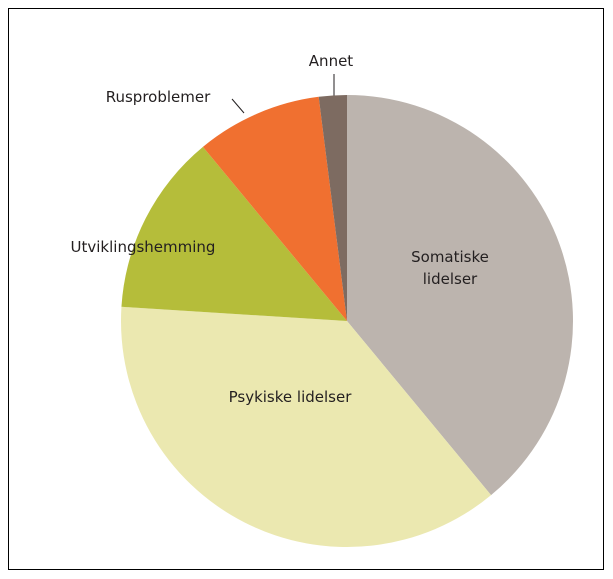  I want to click on slice-label: Rusproblemer, so click(158, 97).